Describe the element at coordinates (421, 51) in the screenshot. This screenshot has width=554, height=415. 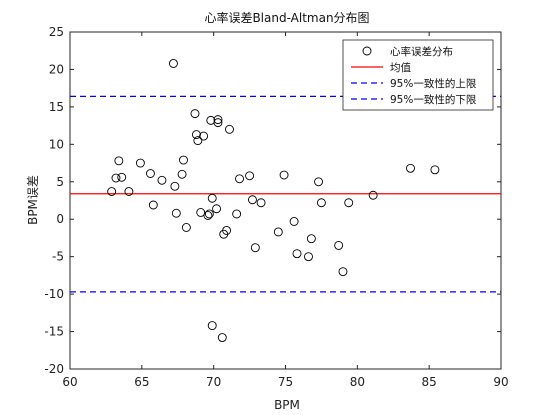
I see `legend-label-scatter: 心率误差分布` at that location.